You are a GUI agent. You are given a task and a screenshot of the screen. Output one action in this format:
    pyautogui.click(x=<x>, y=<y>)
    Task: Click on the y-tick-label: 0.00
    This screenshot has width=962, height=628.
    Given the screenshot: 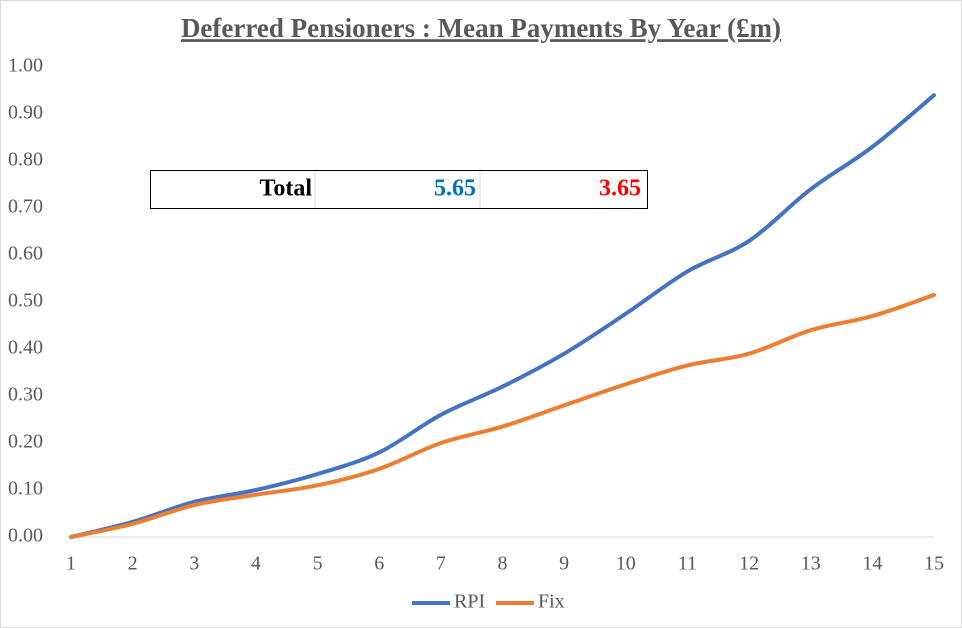 What is the action you would take?
    pyautogui.click(x=25, y=536)
    